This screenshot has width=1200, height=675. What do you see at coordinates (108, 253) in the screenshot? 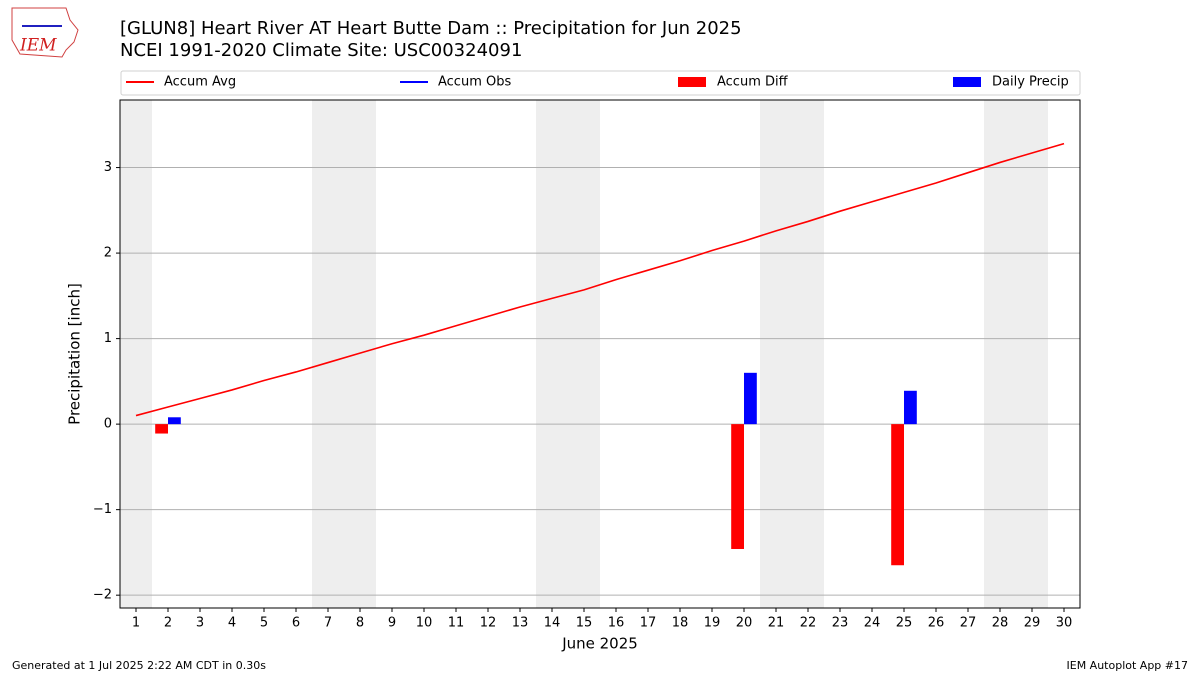
I see `y-tick-label: 2` at bounding box center [108, 253].